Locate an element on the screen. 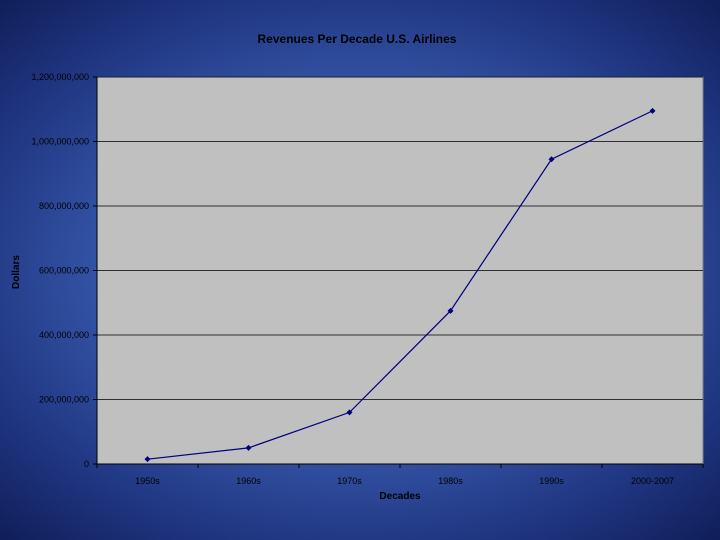 This screenshot has width=720, height=540. y-tick-label: 600,000,000 is located at coordinates (64, 271).